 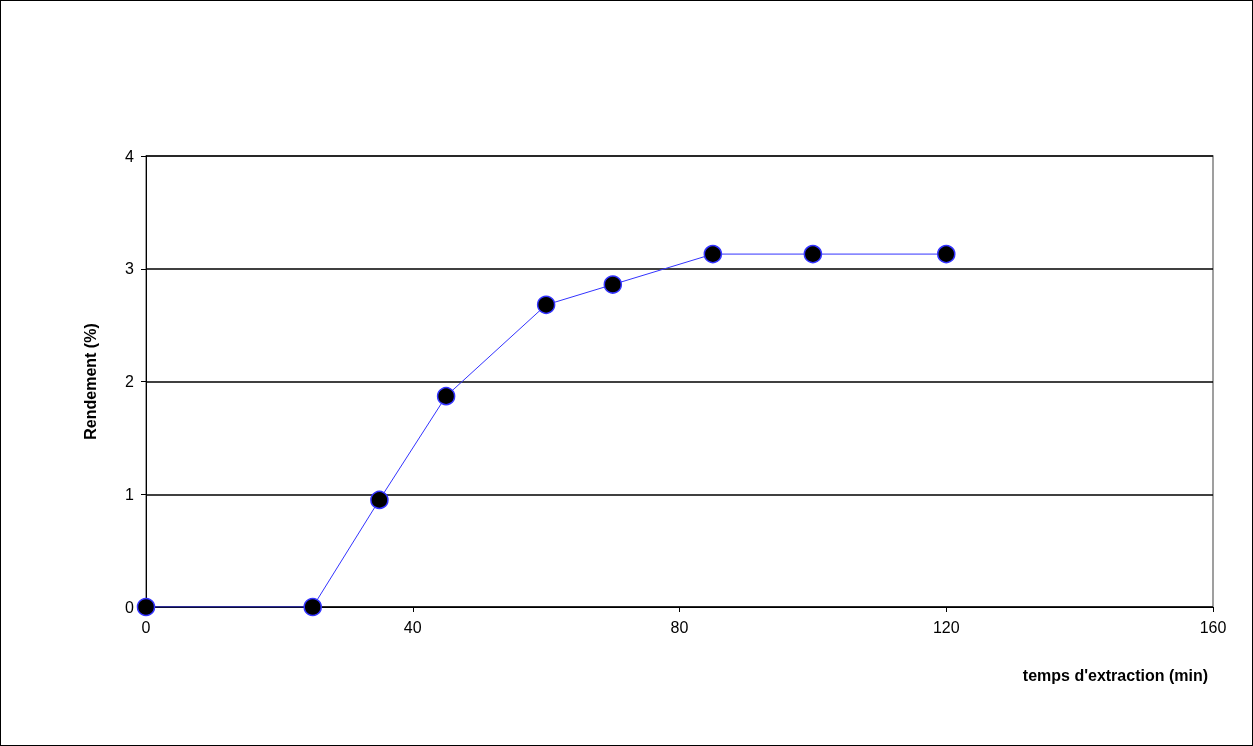 What do you see at coordinates (146, 627) in the screenshot?
I see `x-tick-label: 0` at bounding box center [146, 627].